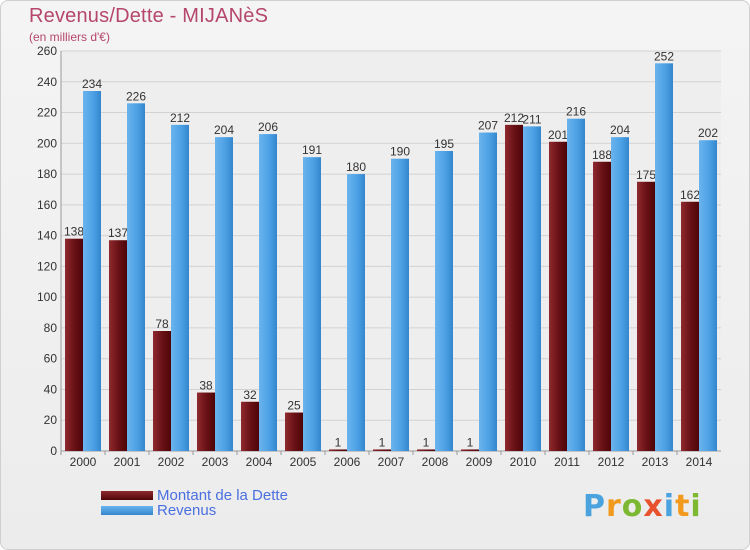 This screenshot has height=550, width=750. What do you see at coordinates (187, 510) in the screenshot?
I see `legend-label-revenus: Revenus` at bounding box center [187, 510].